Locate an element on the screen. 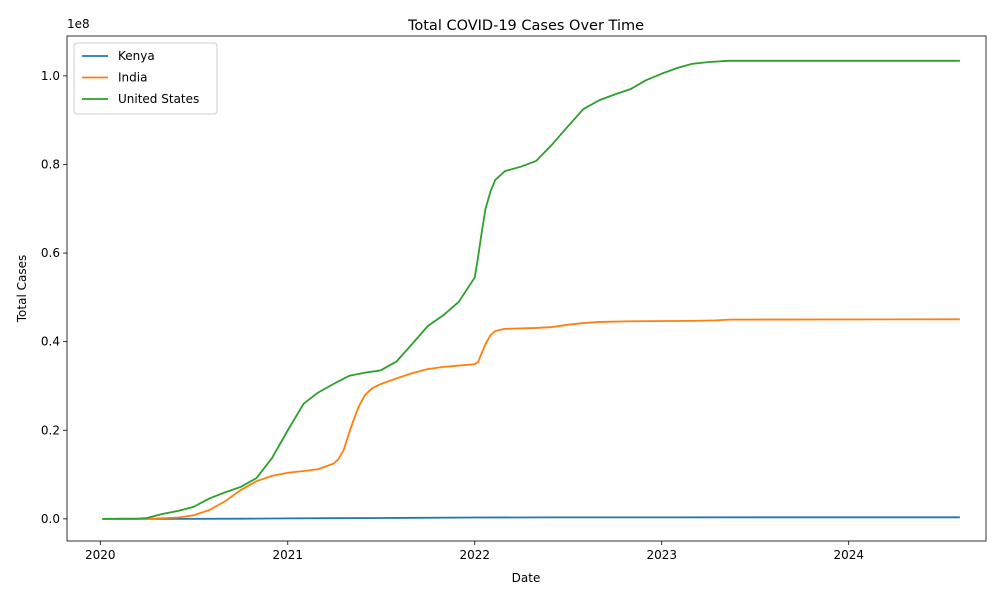 The image size is (1000, 600). y-tick-label: 1.0 is located at coordinates (50, 76).